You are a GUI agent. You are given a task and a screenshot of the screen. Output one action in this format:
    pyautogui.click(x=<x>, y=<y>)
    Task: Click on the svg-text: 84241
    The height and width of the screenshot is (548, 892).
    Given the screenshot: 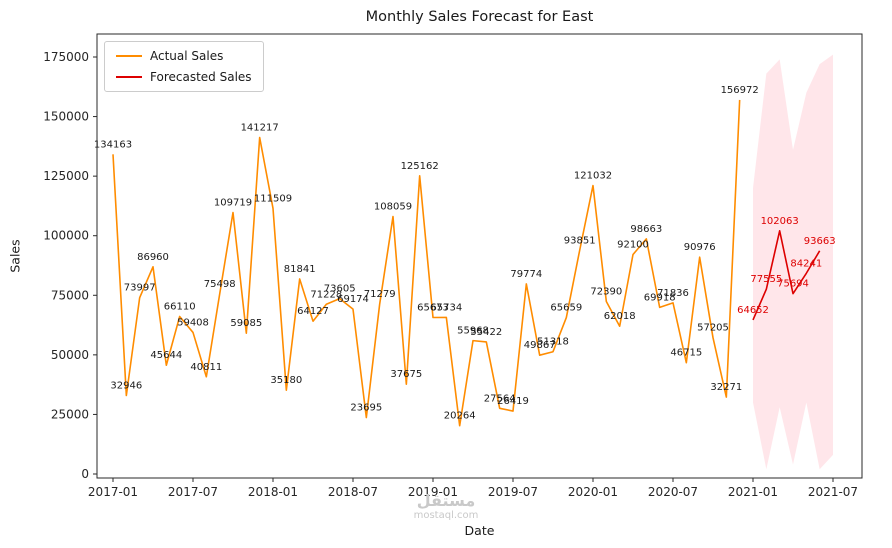 What is the action you would take?
    pyautogui.click(x=806, y=263)
    